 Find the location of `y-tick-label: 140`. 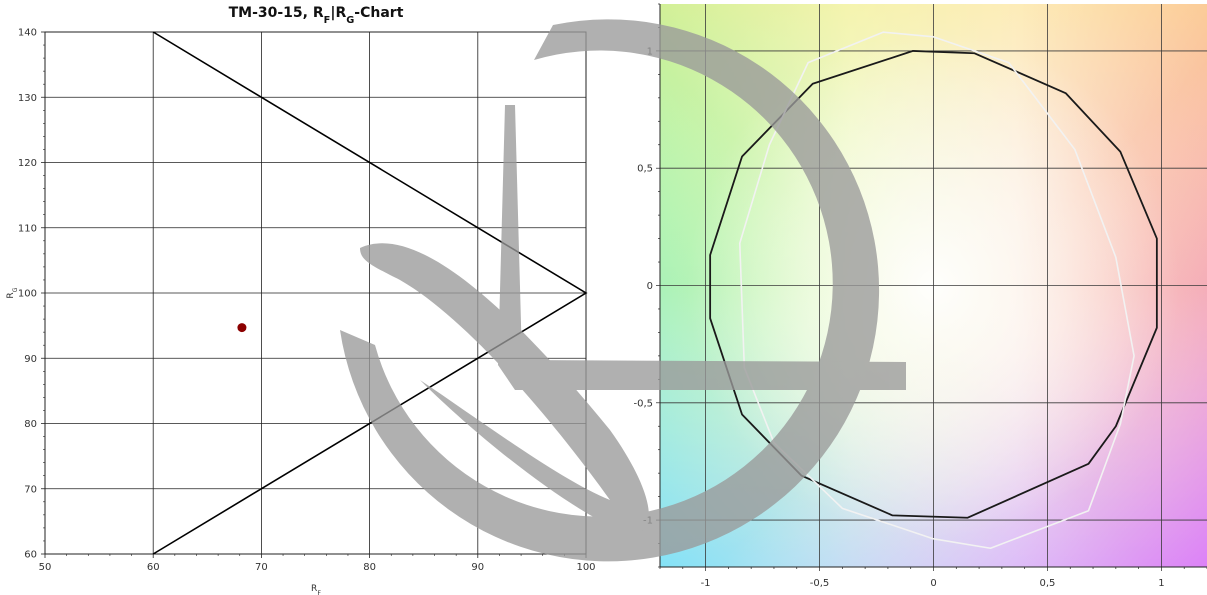

y-tick-label: 140 is located at coordinates (27, 33).